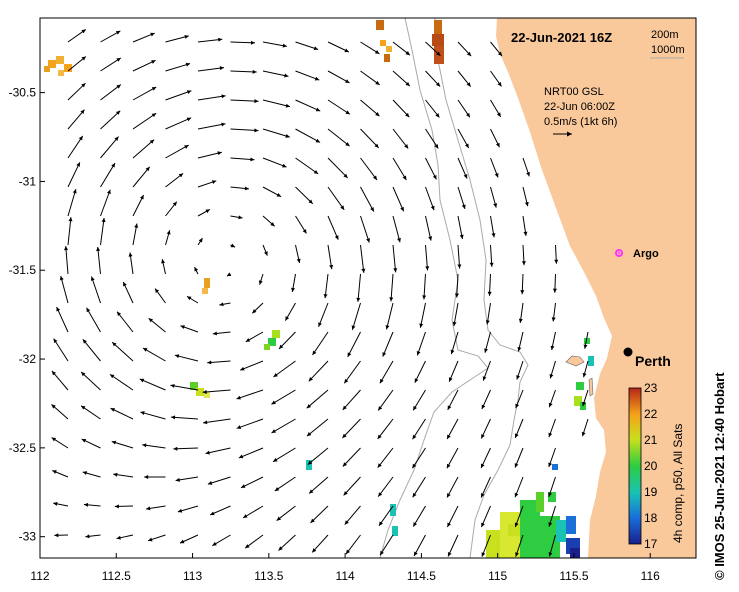  What do you see at coordinates (719, 476) in the screenshot?
I see `imos-credit: © IMOS 25-Jun-2021 12:40 Hobart` at bounding box center [719, 476].